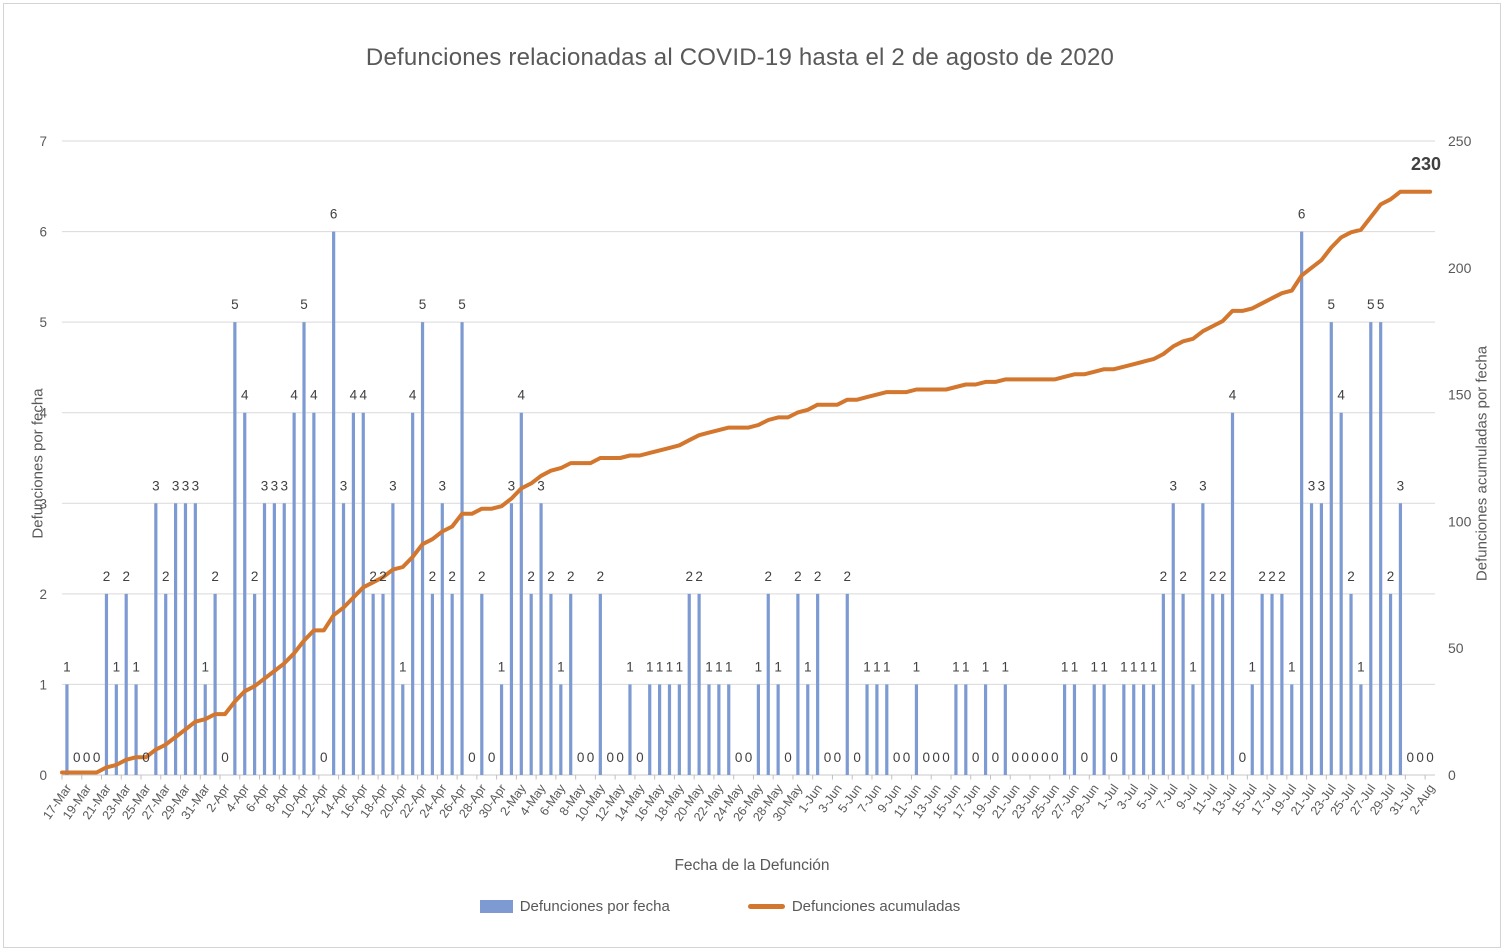 Image resolution: width=1504 pixels, height=951 pixels. What do you see at coordinates (1460, 141) in the screenshot?
I see `right-axis-tick-label: 250` at bounding box center [1460, 141].